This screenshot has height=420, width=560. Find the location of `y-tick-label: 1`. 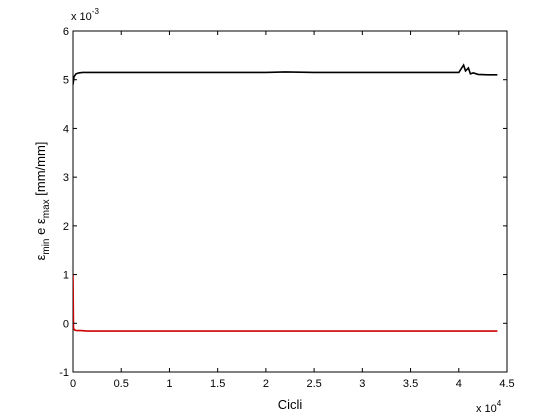

y-tick-label: 1 is located at coordinates (66, 276).